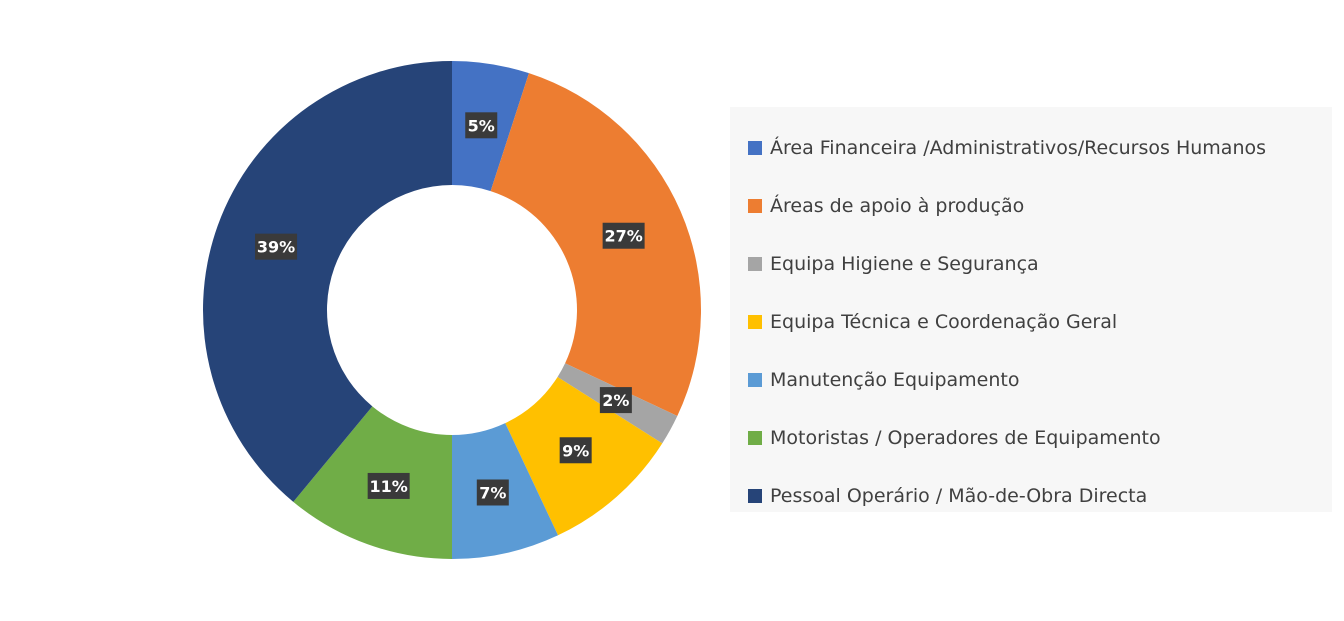 Image resolution: width=1344 pixels, height=621 pixels. Describe the element at coordinates (965, 438) in the screenshot. I see `legend-label: Motoristas / Operadores de Equipamento` at that location.